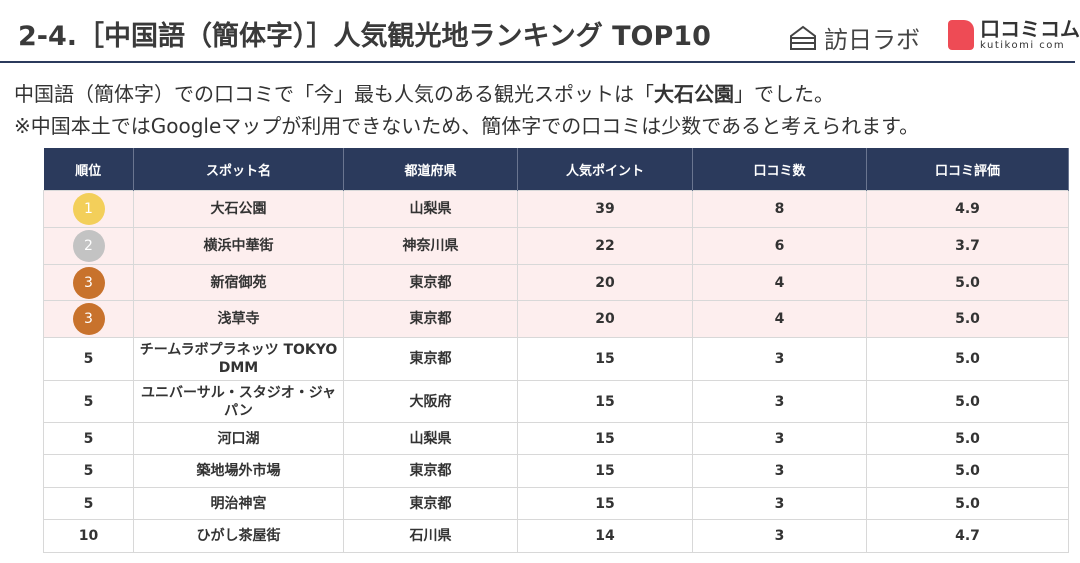 The image size is (1080, 563). I want to click on rank-medal: 1, so click(88, 209).